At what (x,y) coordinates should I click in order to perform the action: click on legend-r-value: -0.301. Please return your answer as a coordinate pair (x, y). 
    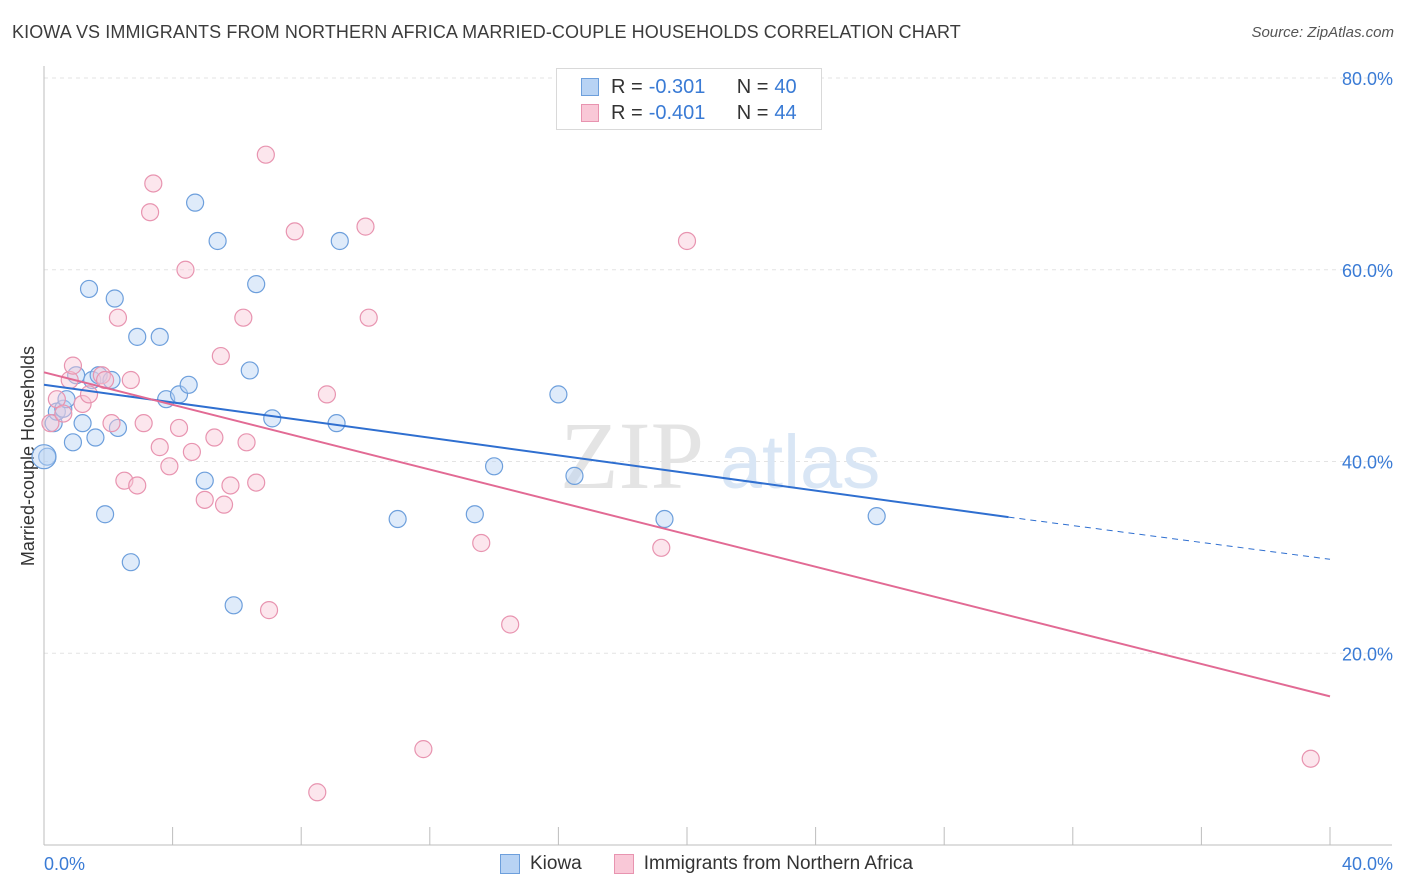
    Looking at the image, I should click on (677, 86).